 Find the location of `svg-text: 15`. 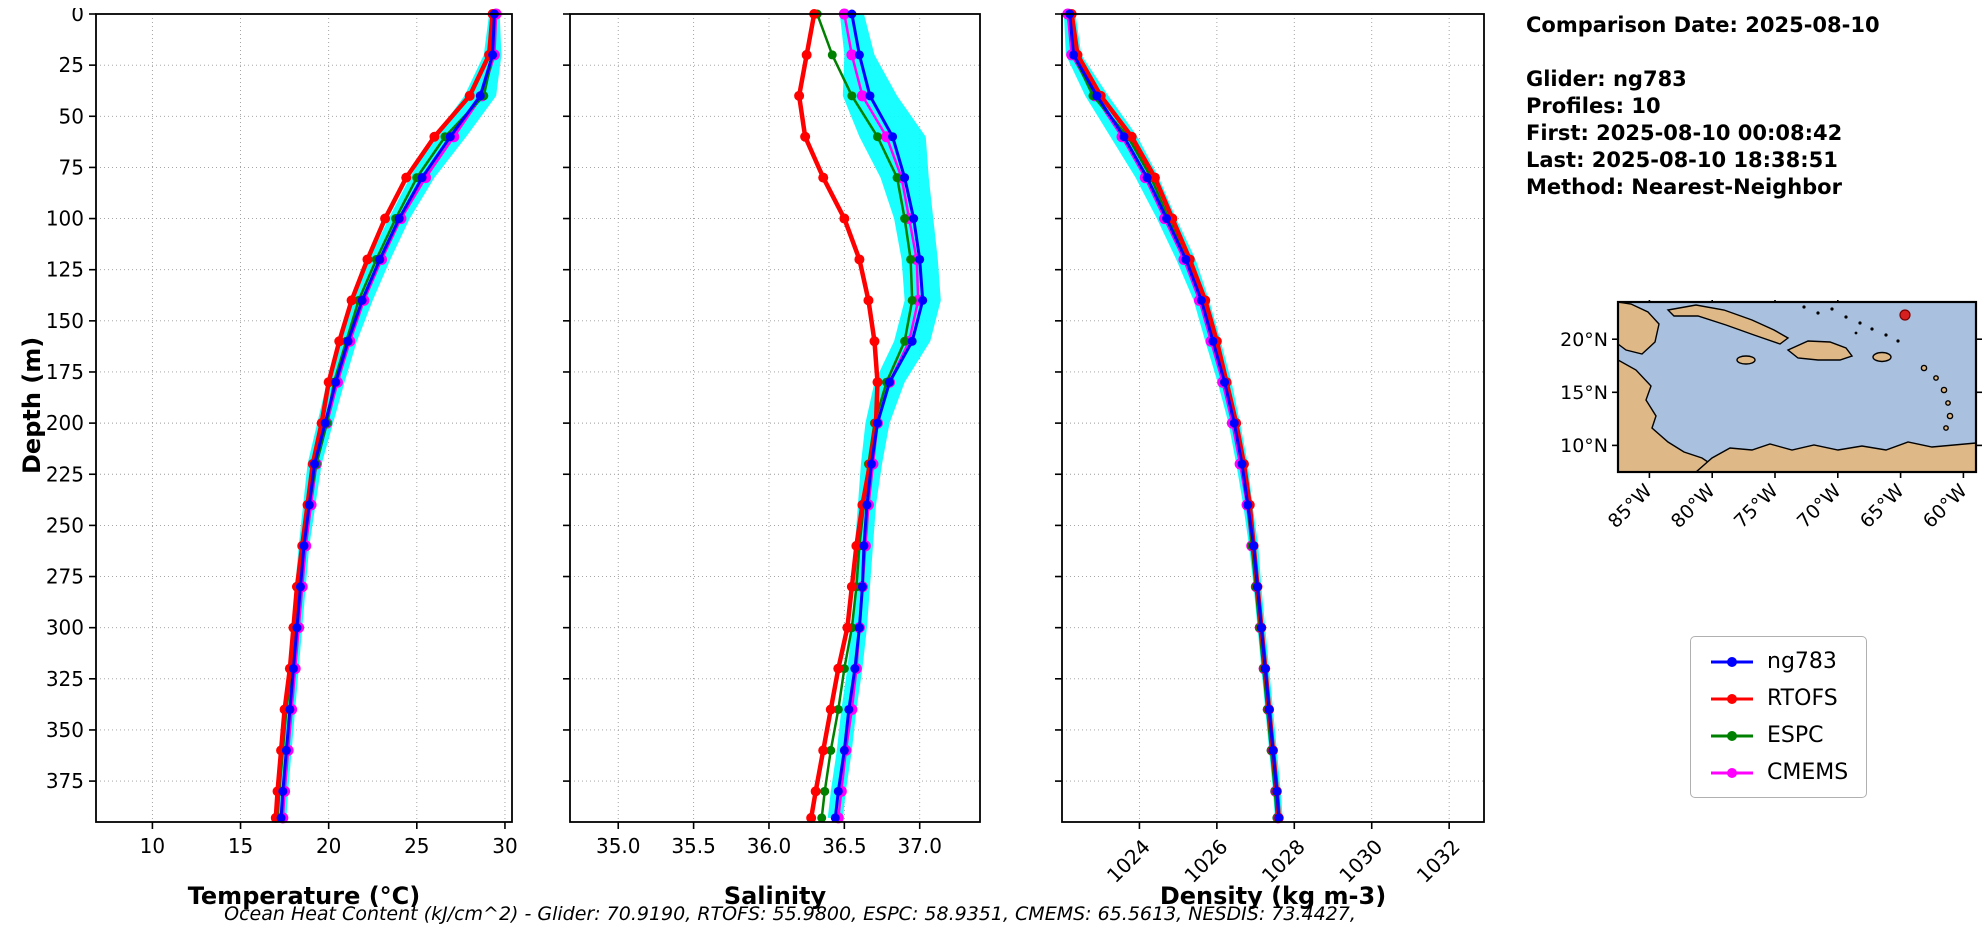

svg-text: 15 is located at coordinates (240, 846).